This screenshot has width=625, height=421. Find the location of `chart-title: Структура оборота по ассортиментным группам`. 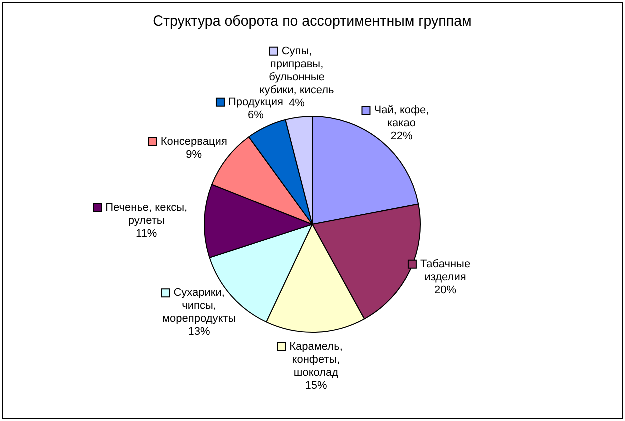

chart-title: Структура оборота по ассортиментным группам is located at coordinates (312, 22).